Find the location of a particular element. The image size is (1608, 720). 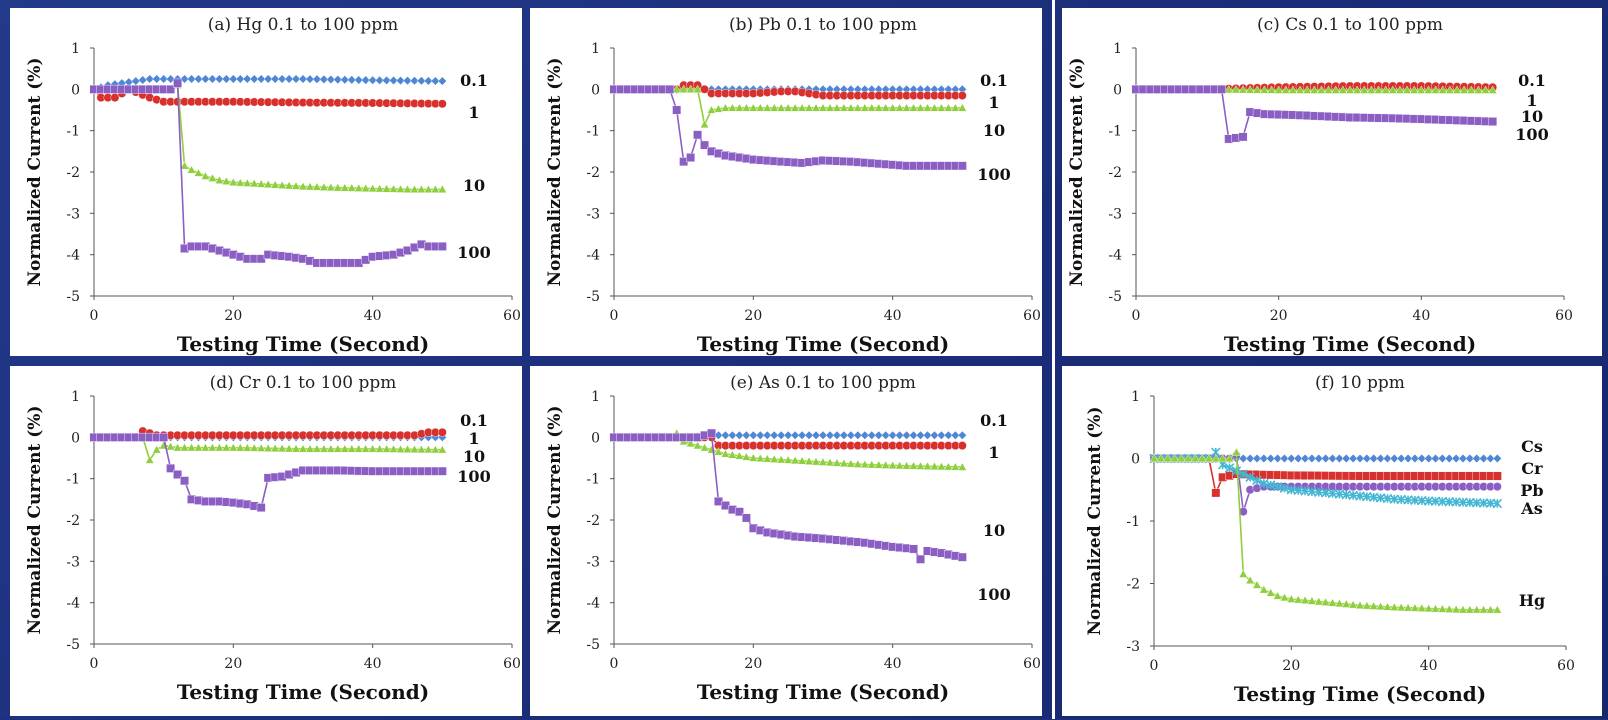

x-tick-label: 20 is located at coordinates (233, 316).